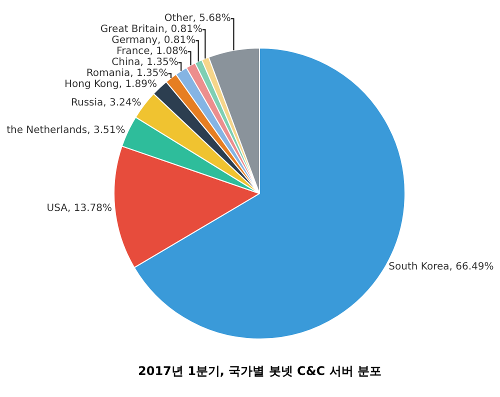 This screenshot has width=500, height=397. I want to click on text: 2017년 1분기, 국가별 봇넷 C&C 서버 분포, so click(260, 371).